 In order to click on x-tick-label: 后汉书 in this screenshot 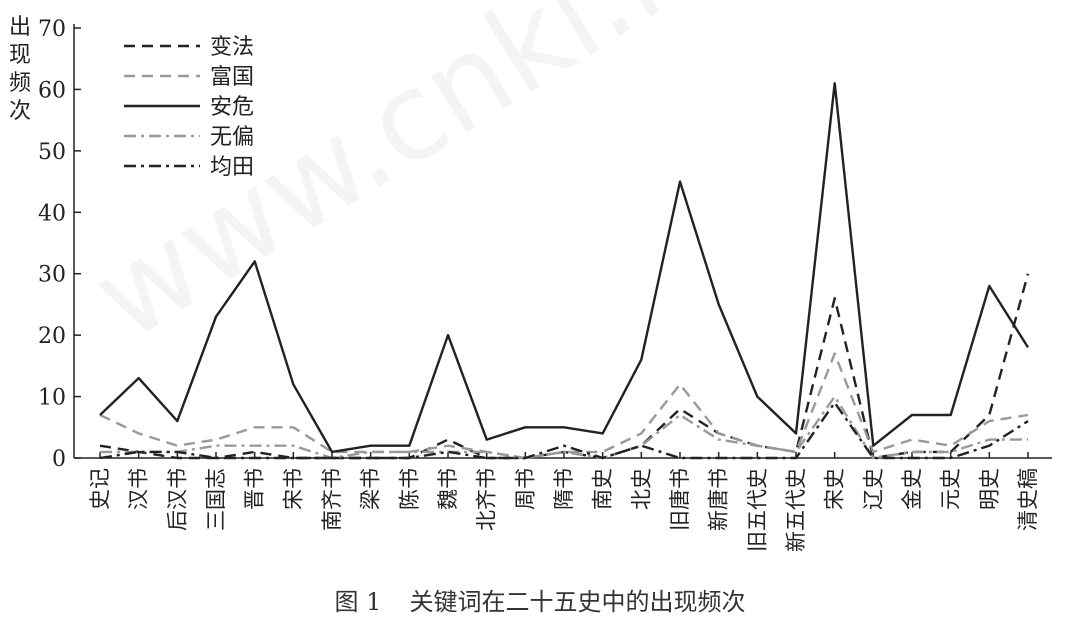, I will do `click(177, 499)`.